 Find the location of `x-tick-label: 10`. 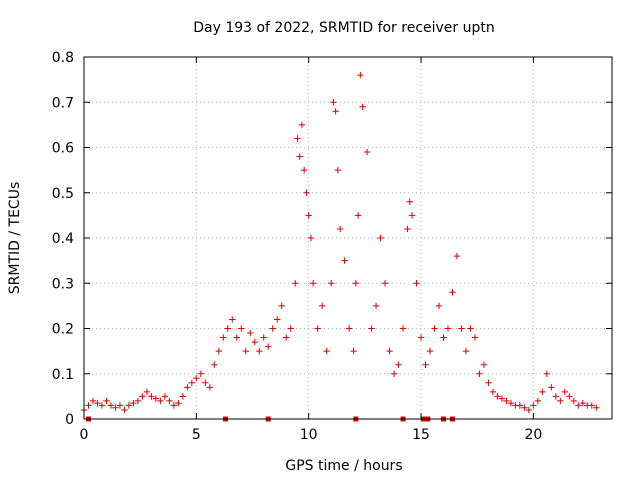

x-tick-label: 10 is located at coordinates (309, 435).